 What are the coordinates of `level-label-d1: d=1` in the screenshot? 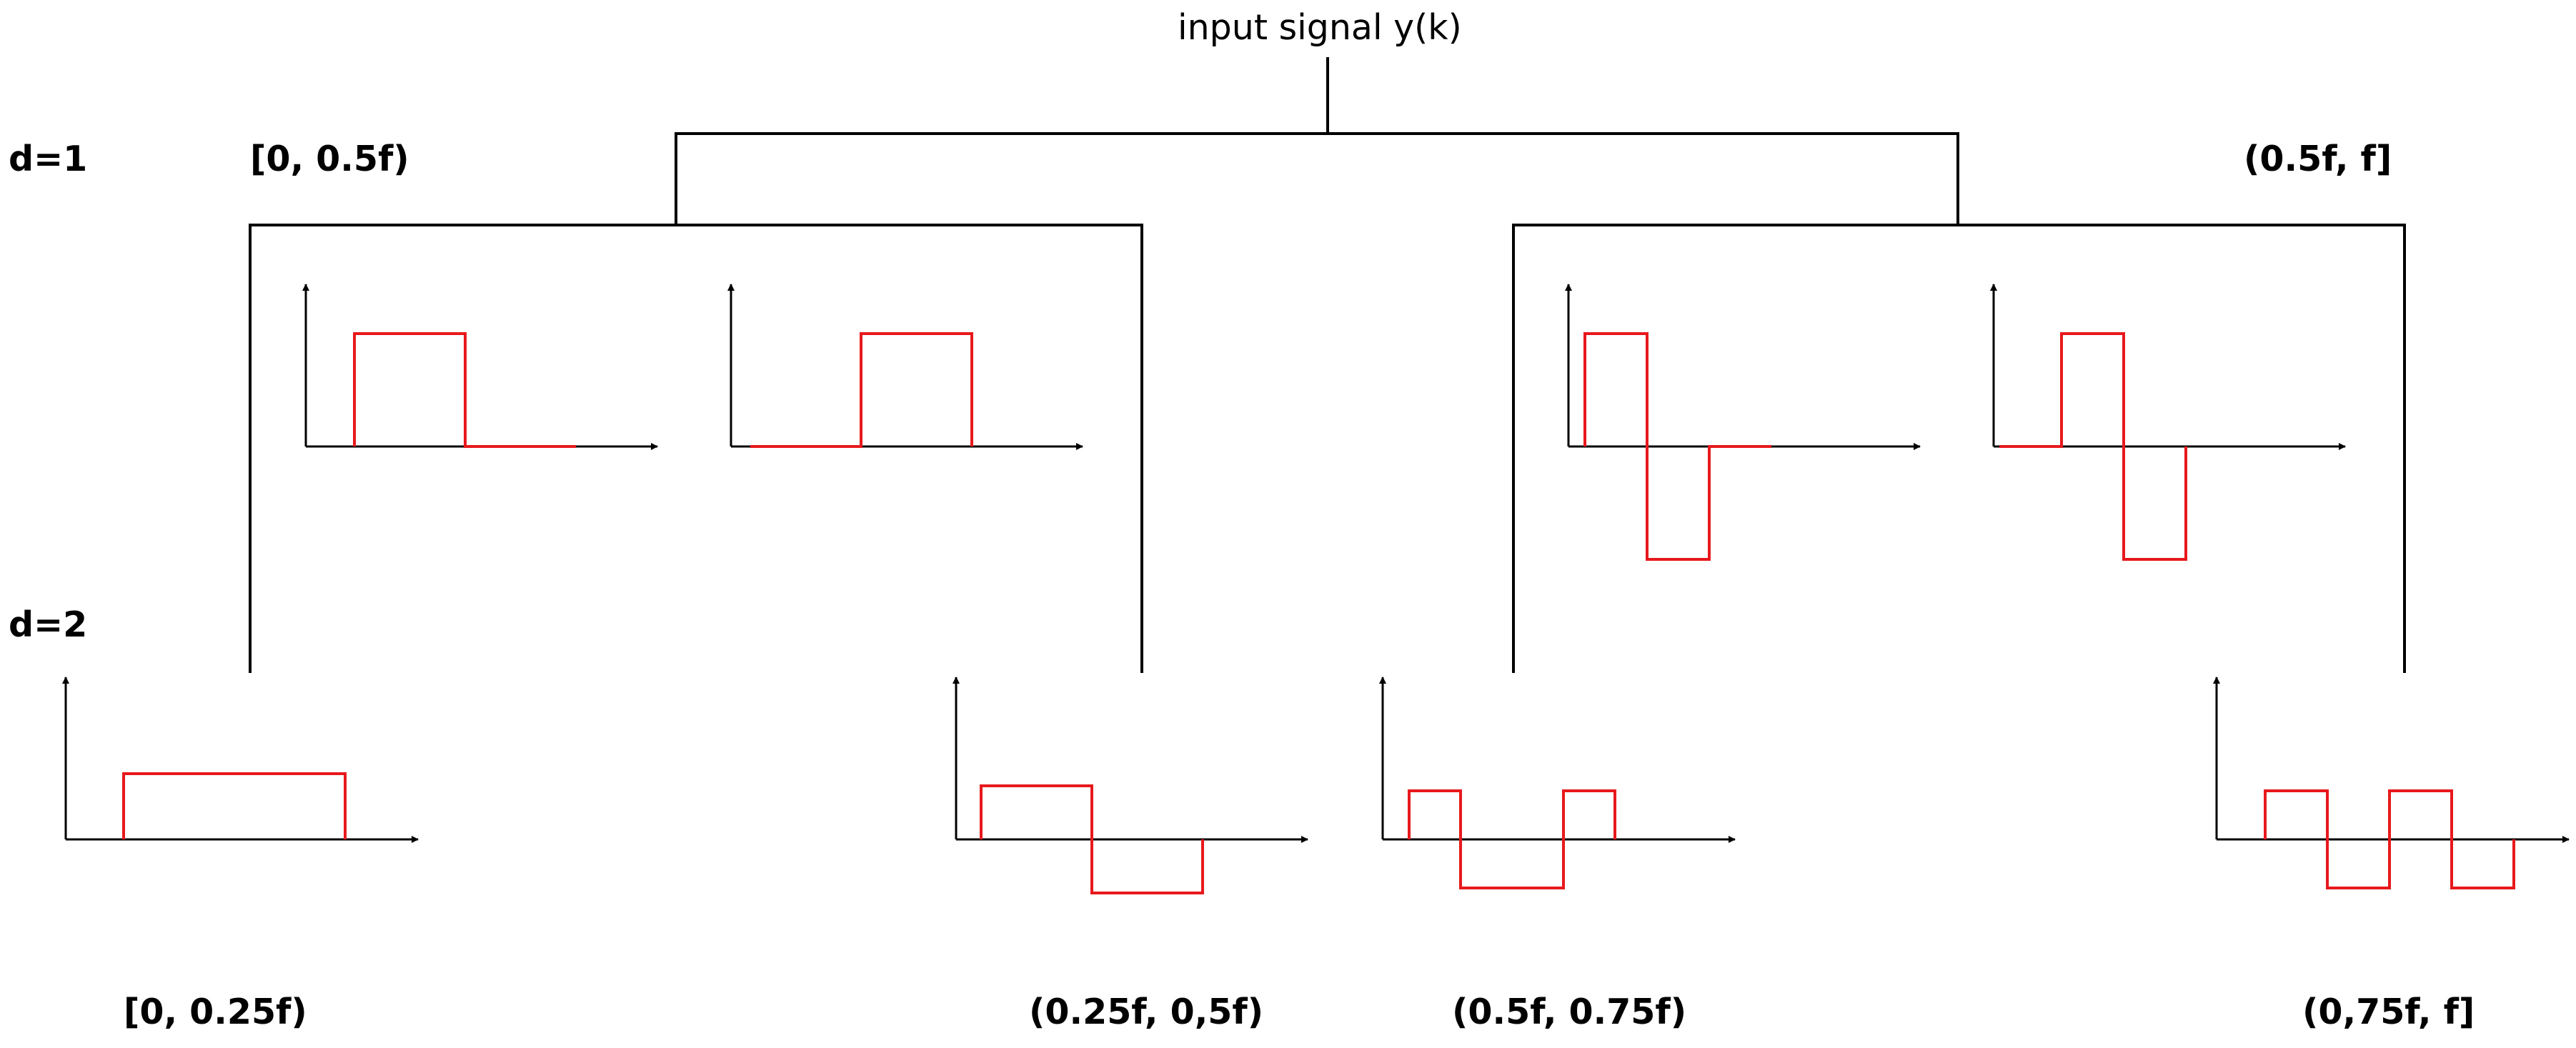 It's located at (48, 159).